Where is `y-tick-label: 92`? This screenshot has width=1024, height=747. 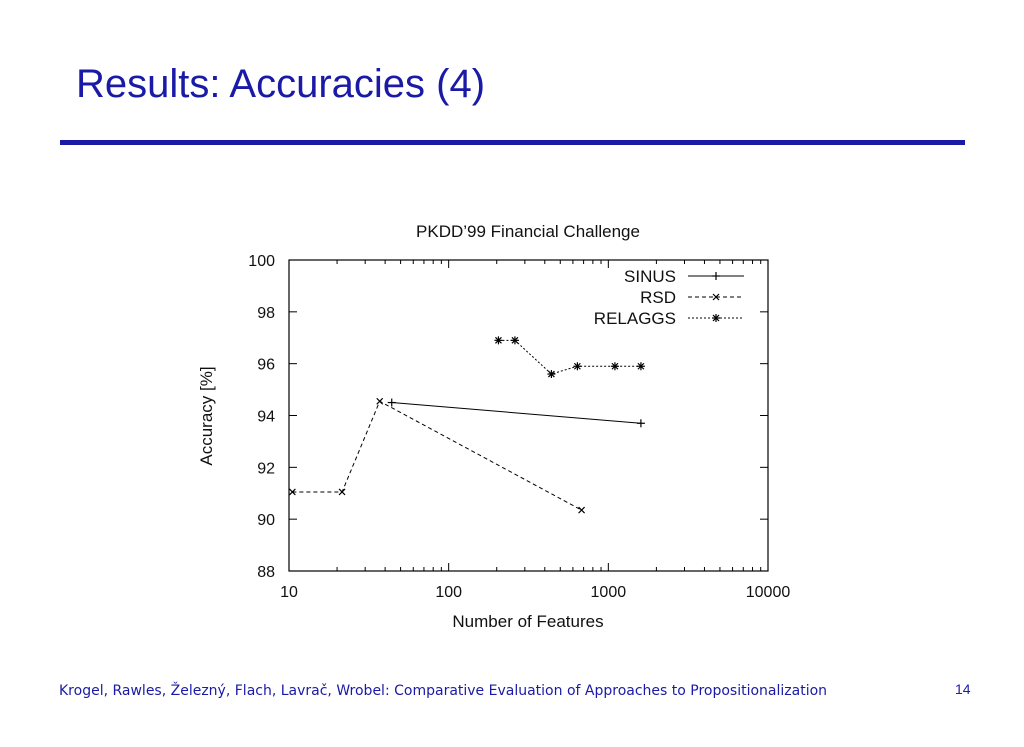 y-tick-label: 92 is located at coordinates (266, 468).